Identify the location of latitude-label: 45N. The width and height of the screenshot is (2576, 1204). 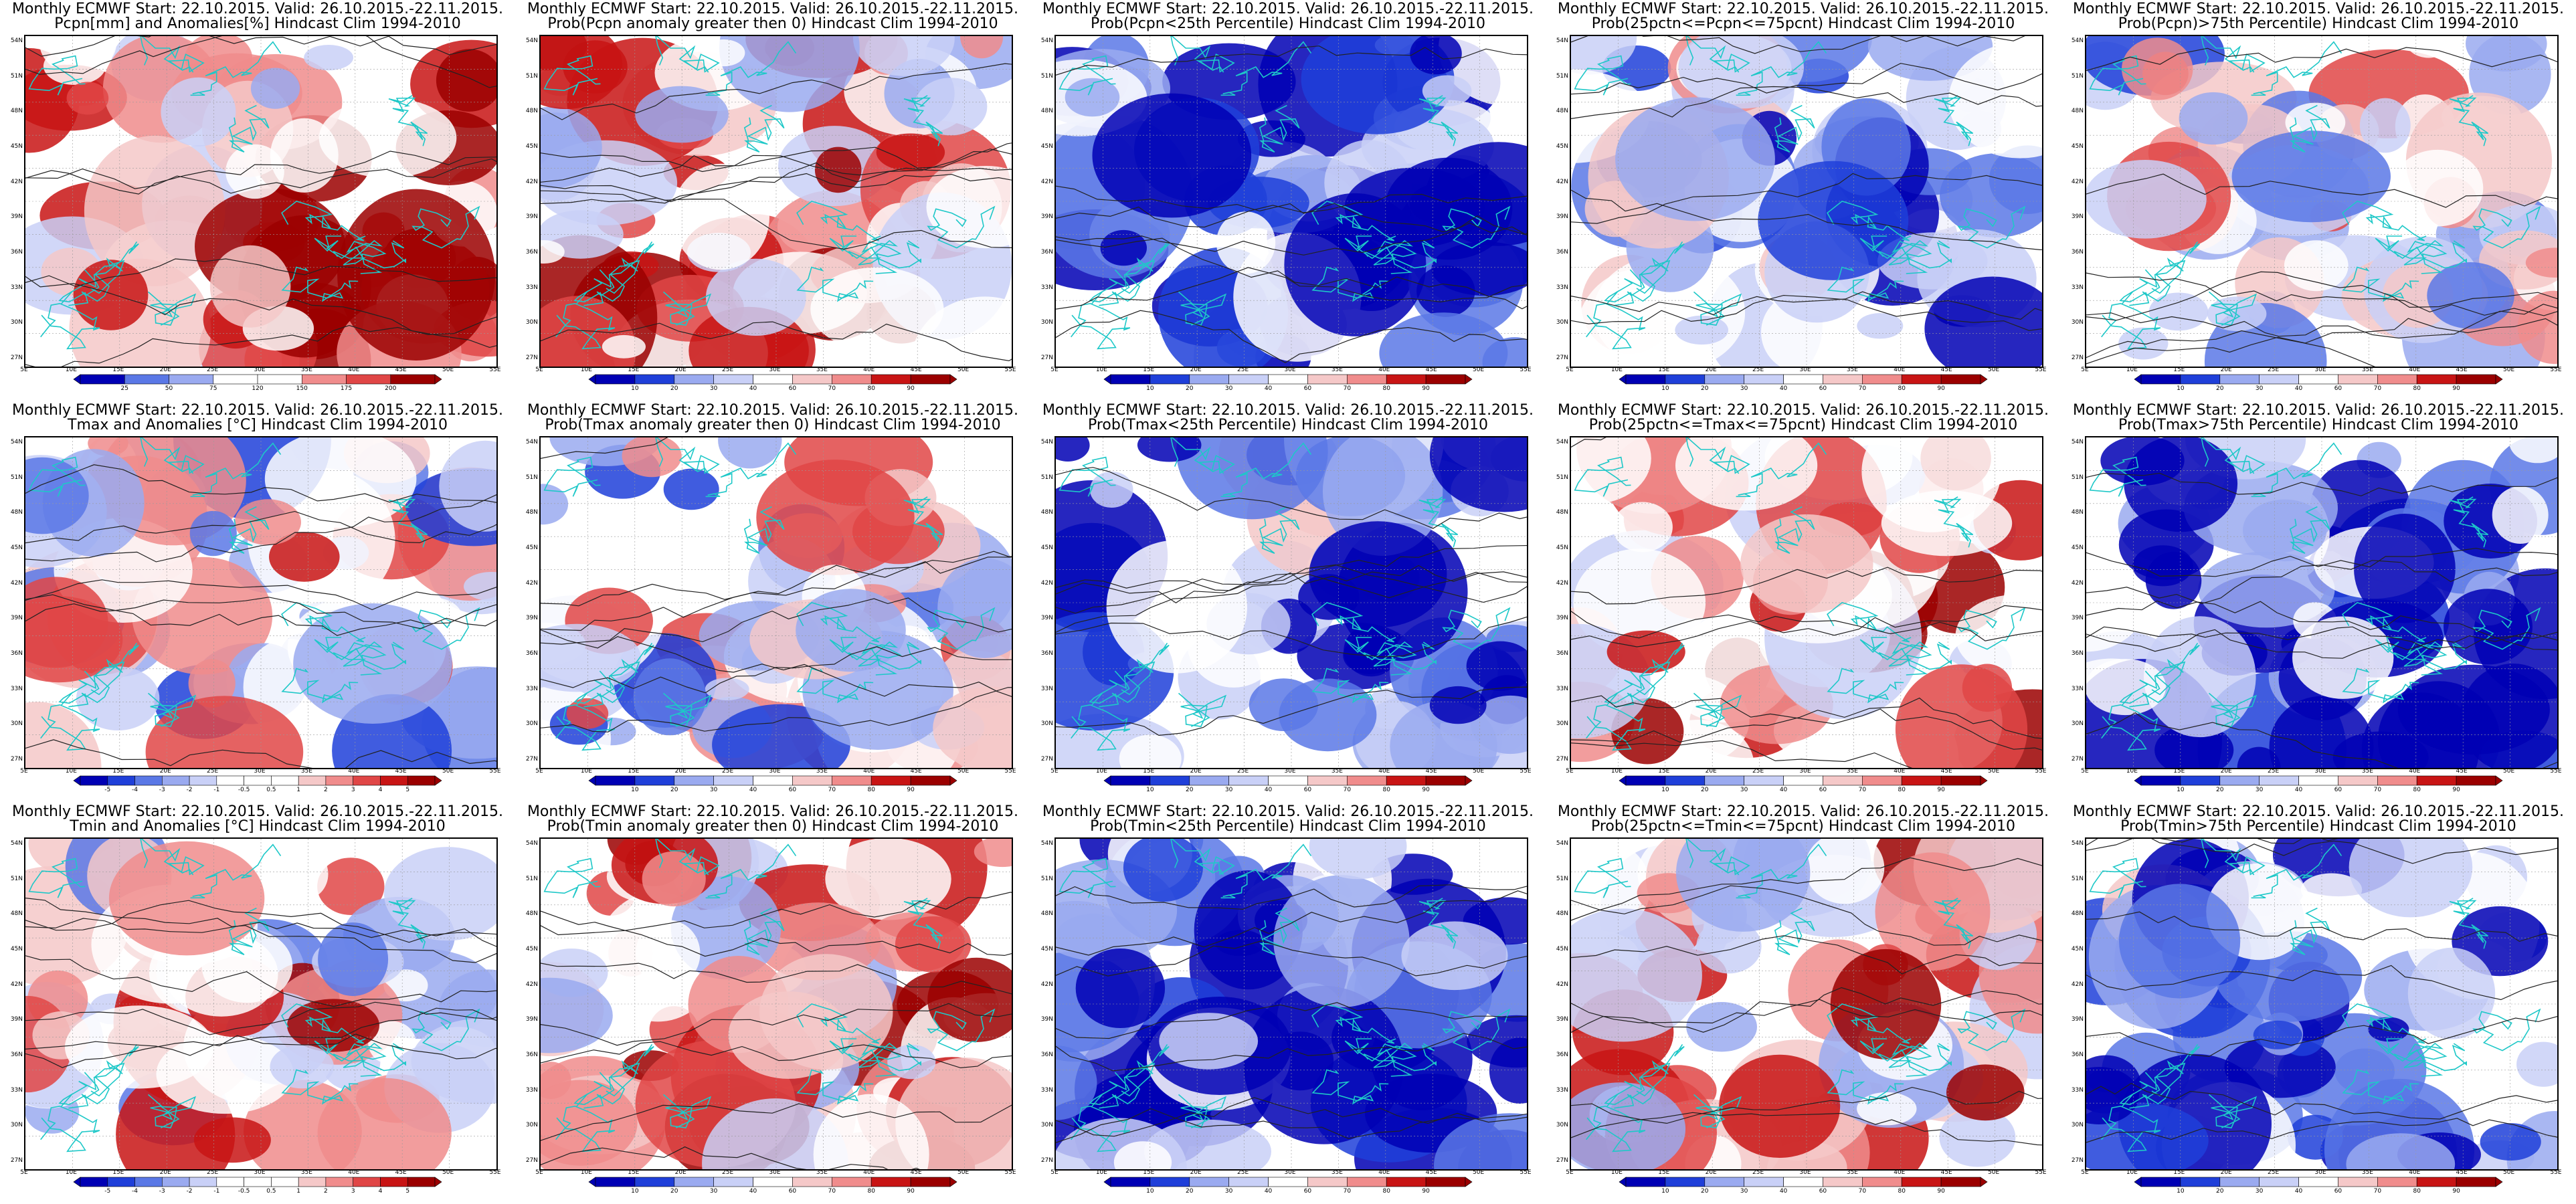
(2077, 547).